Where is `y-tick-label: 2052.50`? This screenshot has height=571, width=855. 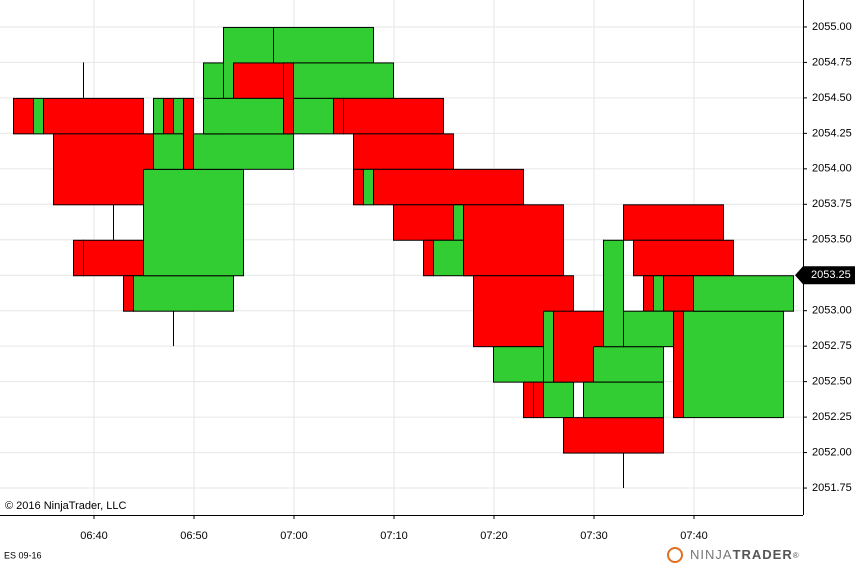
y-tick-label: 2052.50 is located at coordinates (832, 382).